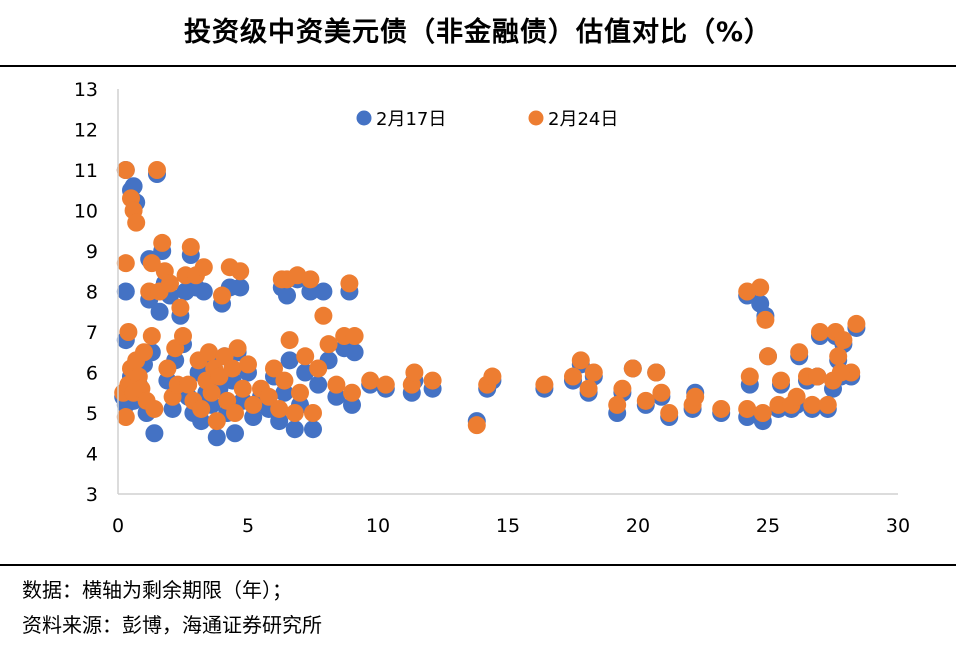  I want to click on x-tick-label: 0, so click(118, 526).